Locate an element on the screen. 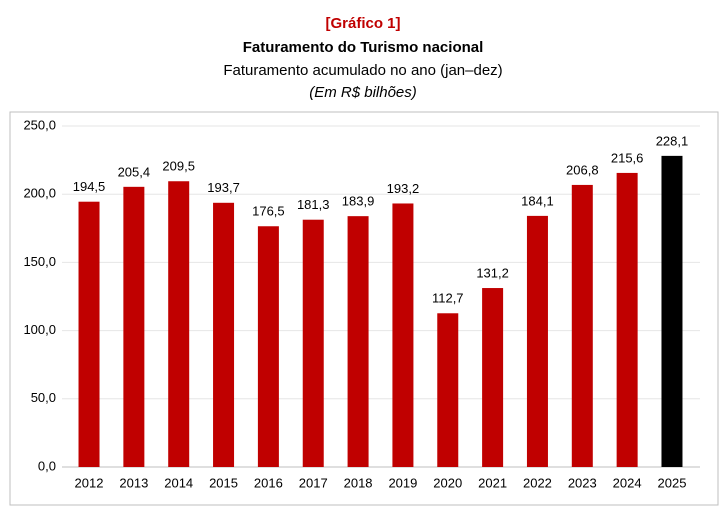  x-tick-label: 2018 is located at coordinates (358, 482).